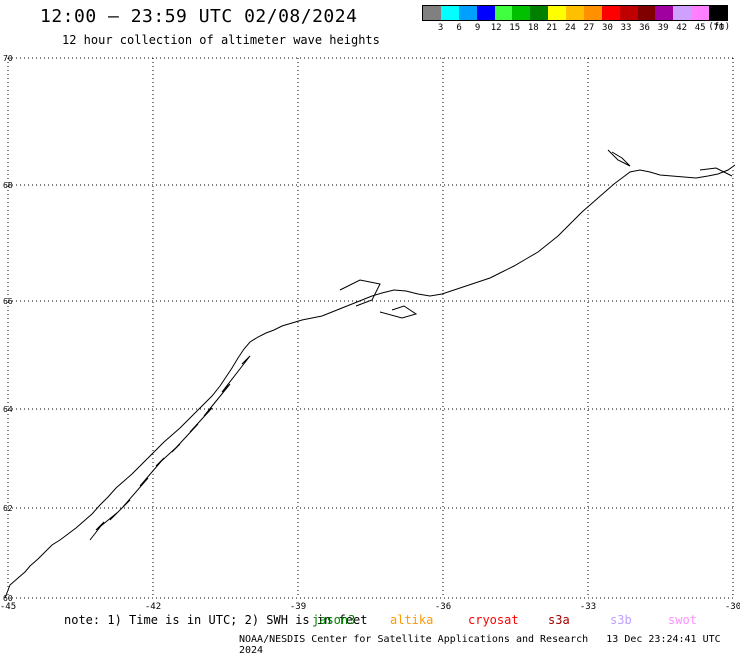 The height and width of the screenshot is (656, 740). Describe the element at coordinates (8, 409) in the screenshot. I see `latitude-label: 64` at that location.